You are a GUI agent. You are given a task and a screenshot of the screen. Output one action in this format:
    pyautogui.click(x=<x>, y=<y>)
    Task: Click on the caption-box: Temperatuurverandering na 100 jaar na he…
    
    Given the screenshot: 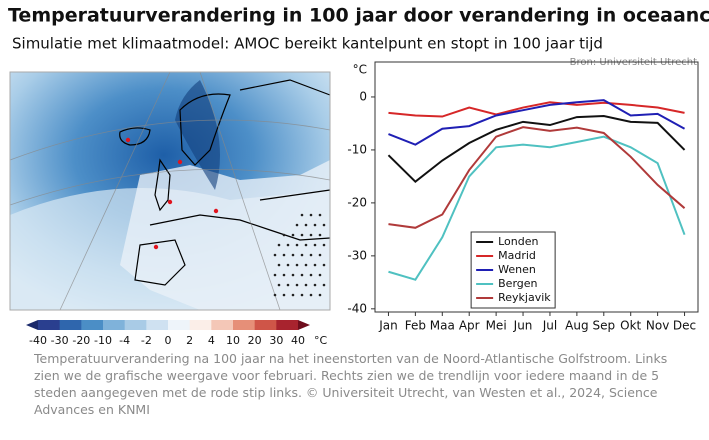 What is the action you would take?
    pyautogui.click(x=351, y=384)
    